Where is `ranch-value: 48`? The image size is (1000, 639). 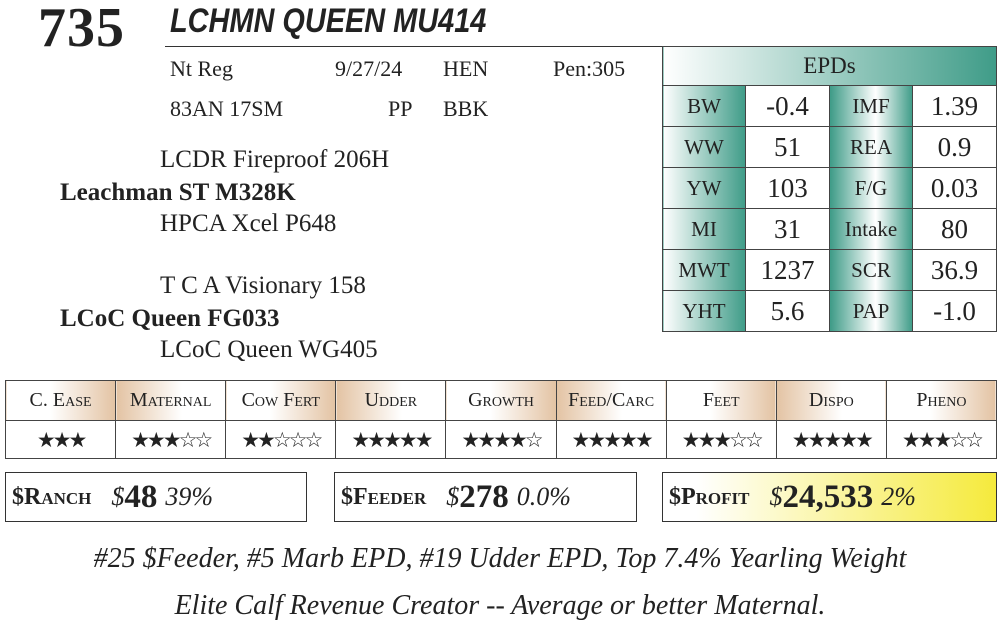
ranch-value: 48 is located at coordinates (141, 496).